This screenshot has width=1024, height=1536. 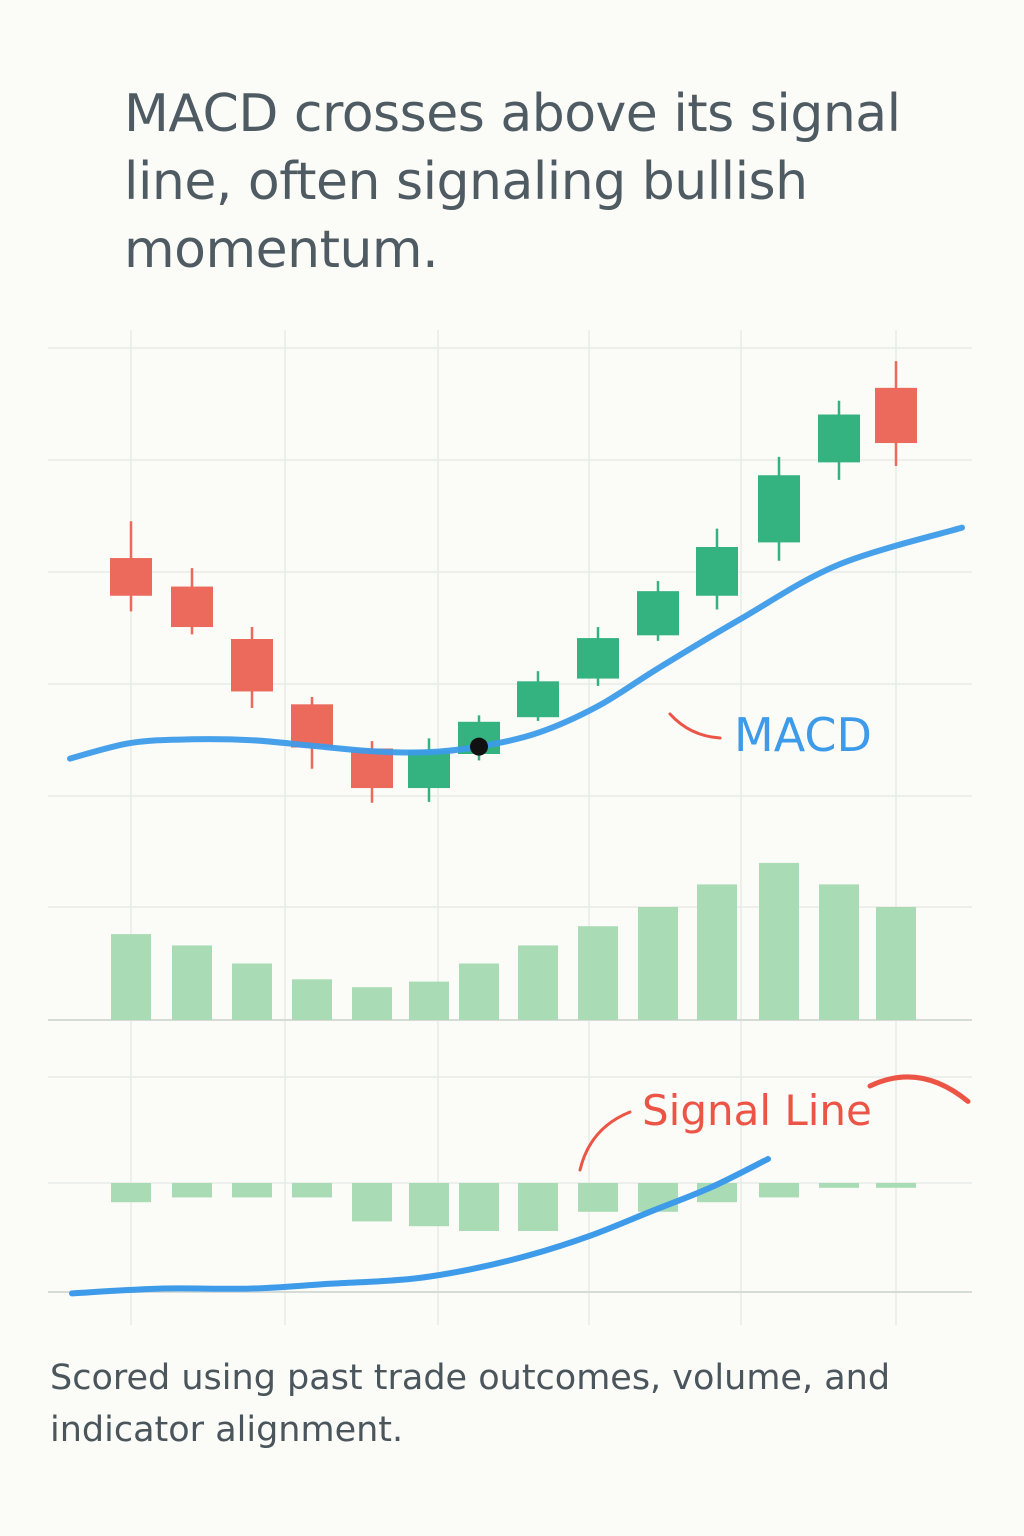 What do you see at coordinates (919, 1089) in the screenshot?
I see `signal-line-tail` at bounding box center [919, 1089].